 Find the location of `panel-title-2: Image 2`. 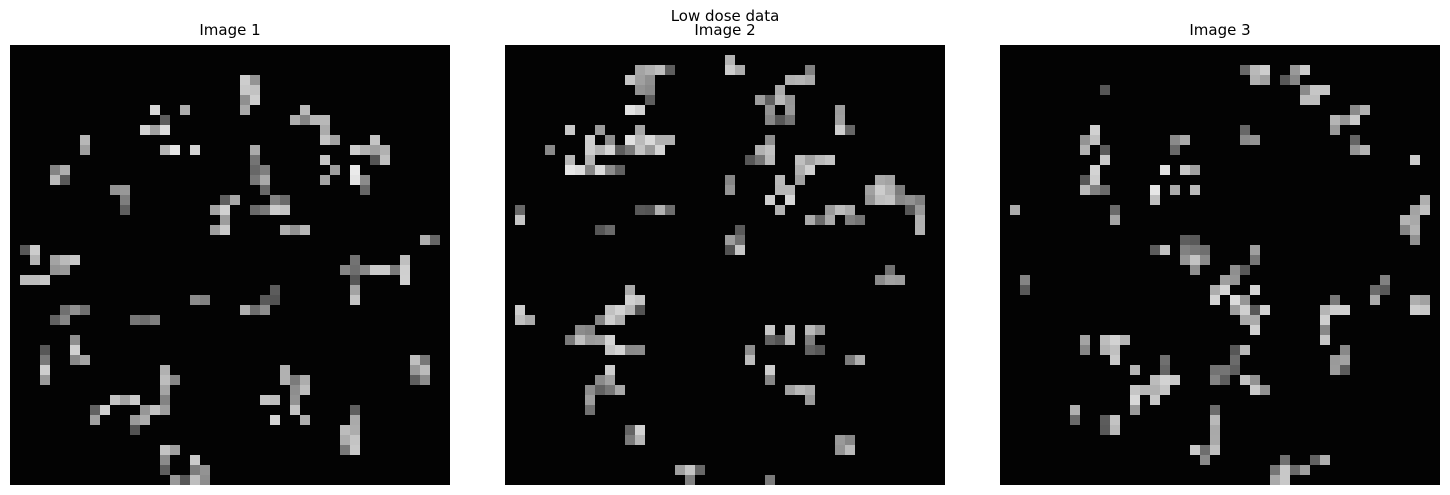

panel-title-2: Image 2 is located at coordinates (725, 30).